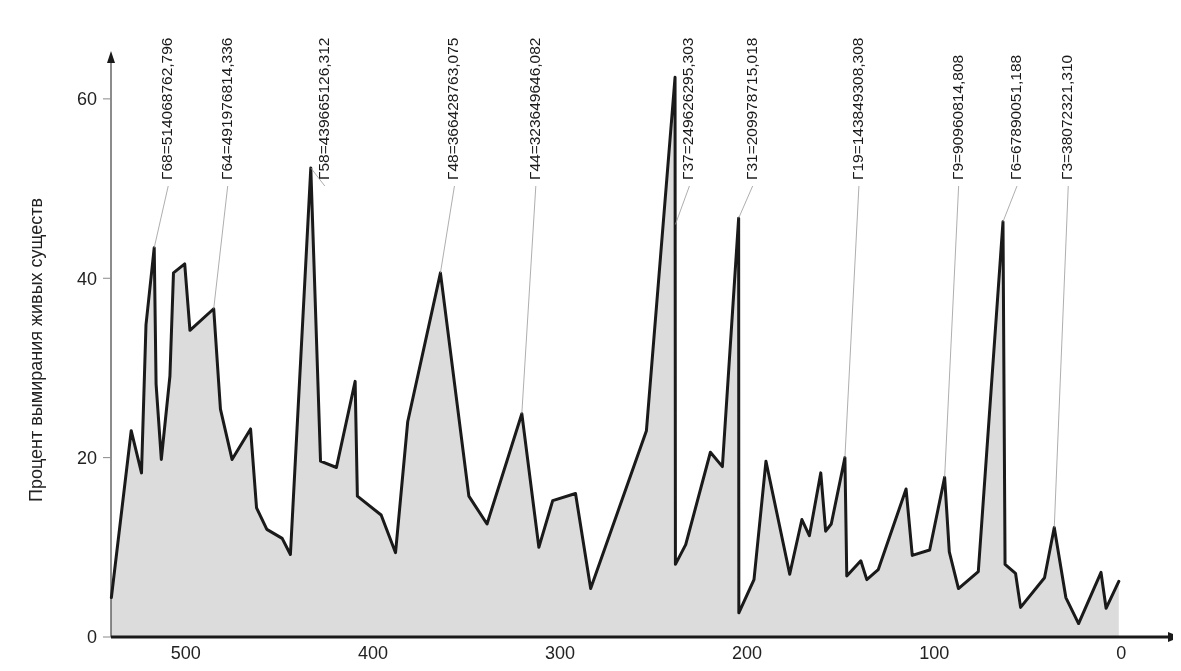 This screenshot has width=1181, height=671. What do you see at coordinates (560, 653) in the screenshot?
I see `x-tick-label: 300` at bounding box center [560, 653].